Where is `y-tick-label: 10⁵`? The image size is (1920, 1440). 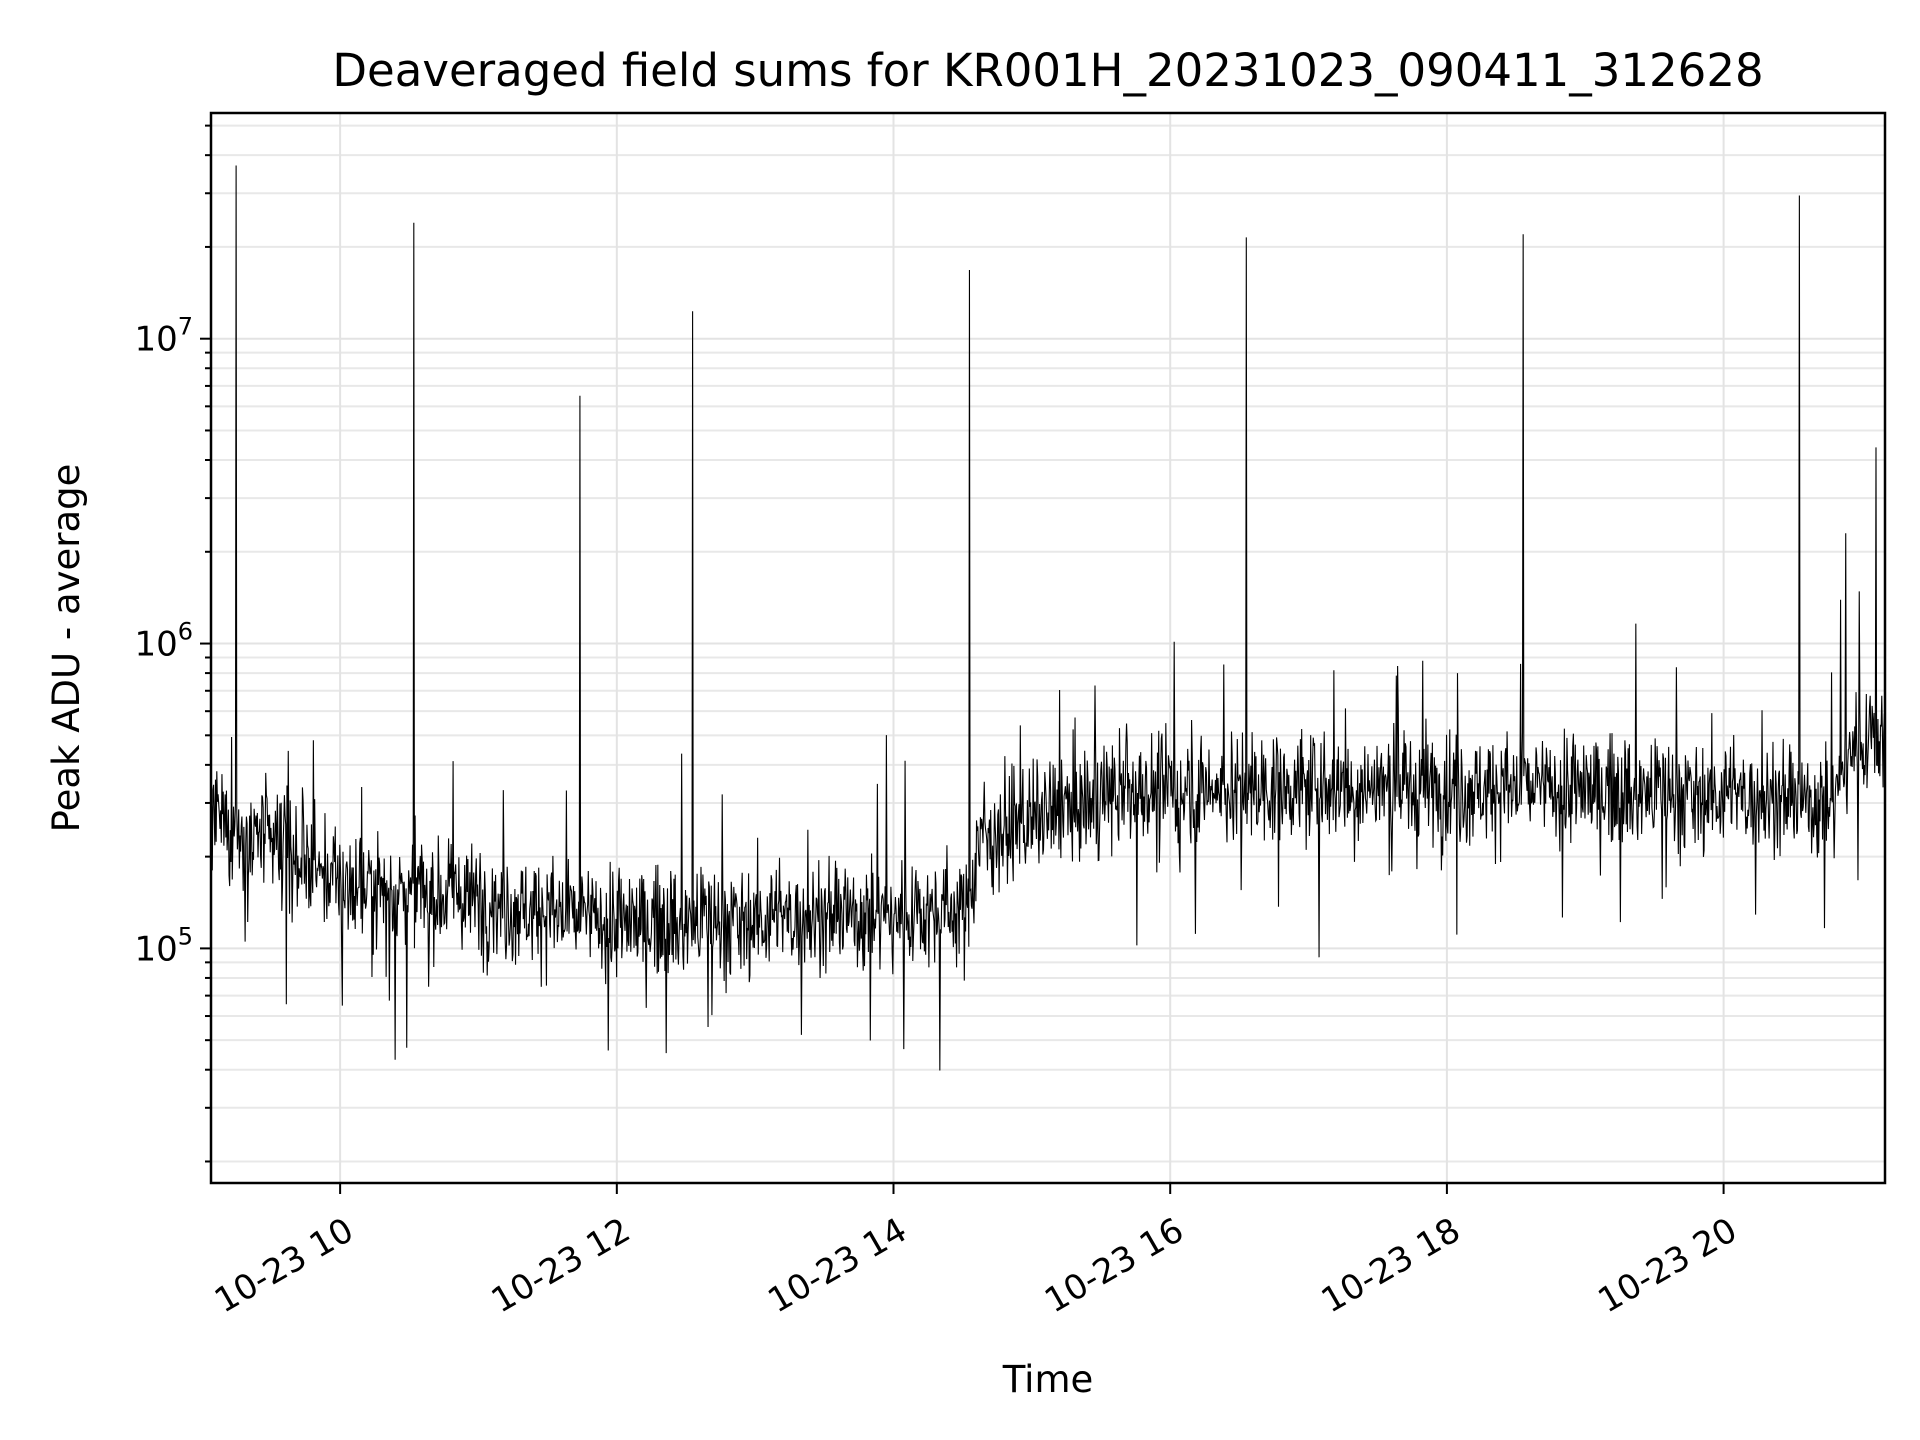 y-tick-label: 10⁵ is located at coordinates (163, 945).